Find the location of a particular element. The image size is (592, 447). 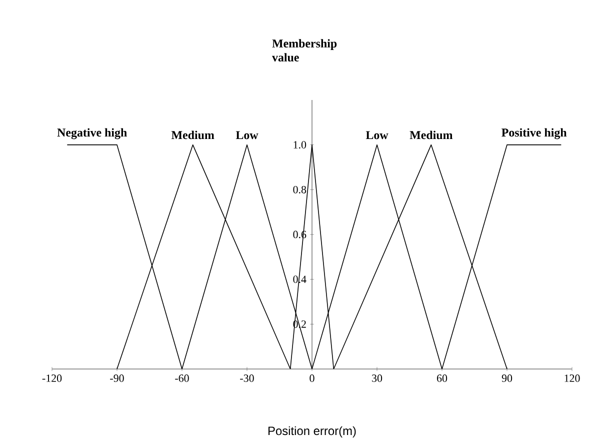

x-tick-label: -60 is located at coordinates (182, 378).